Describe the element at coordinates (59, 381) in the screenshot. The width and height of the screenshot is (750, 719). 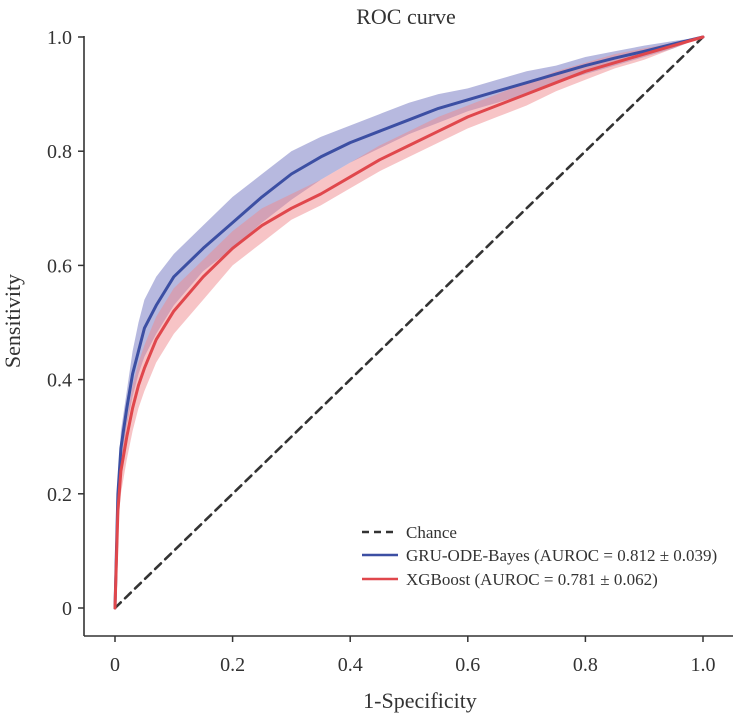
I see `y-tick-label: 0.4` at that location.